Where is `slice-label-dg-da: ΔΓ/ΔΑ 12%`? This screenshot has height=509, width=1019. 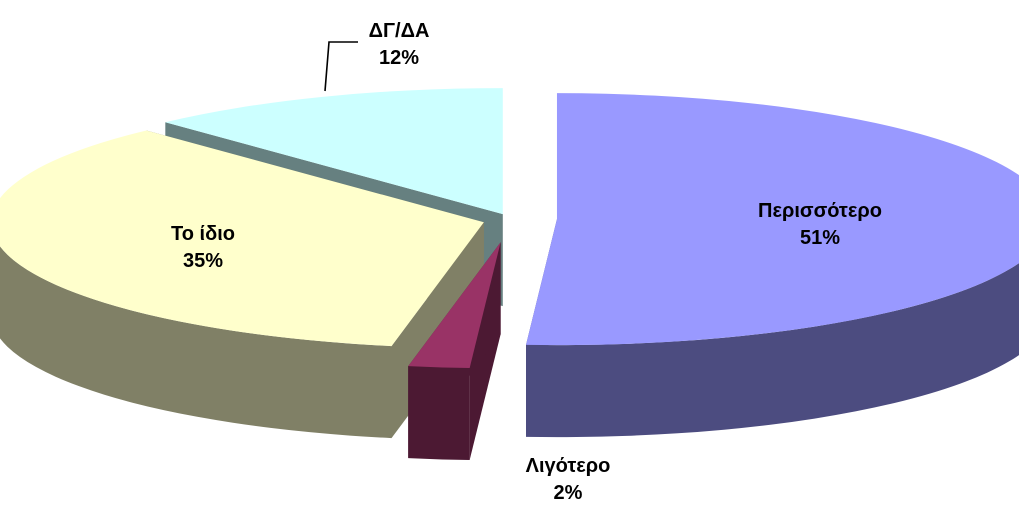 slice-label-dg-da: ΔΓ/ΔΑ 12% is located at coordinates (399, 45).